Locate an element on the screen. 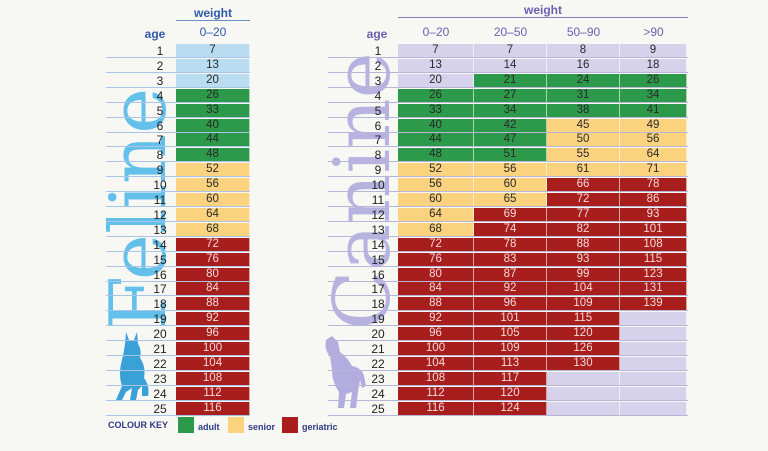  canine-age-label: 23 is located at coordinates (378, 379).